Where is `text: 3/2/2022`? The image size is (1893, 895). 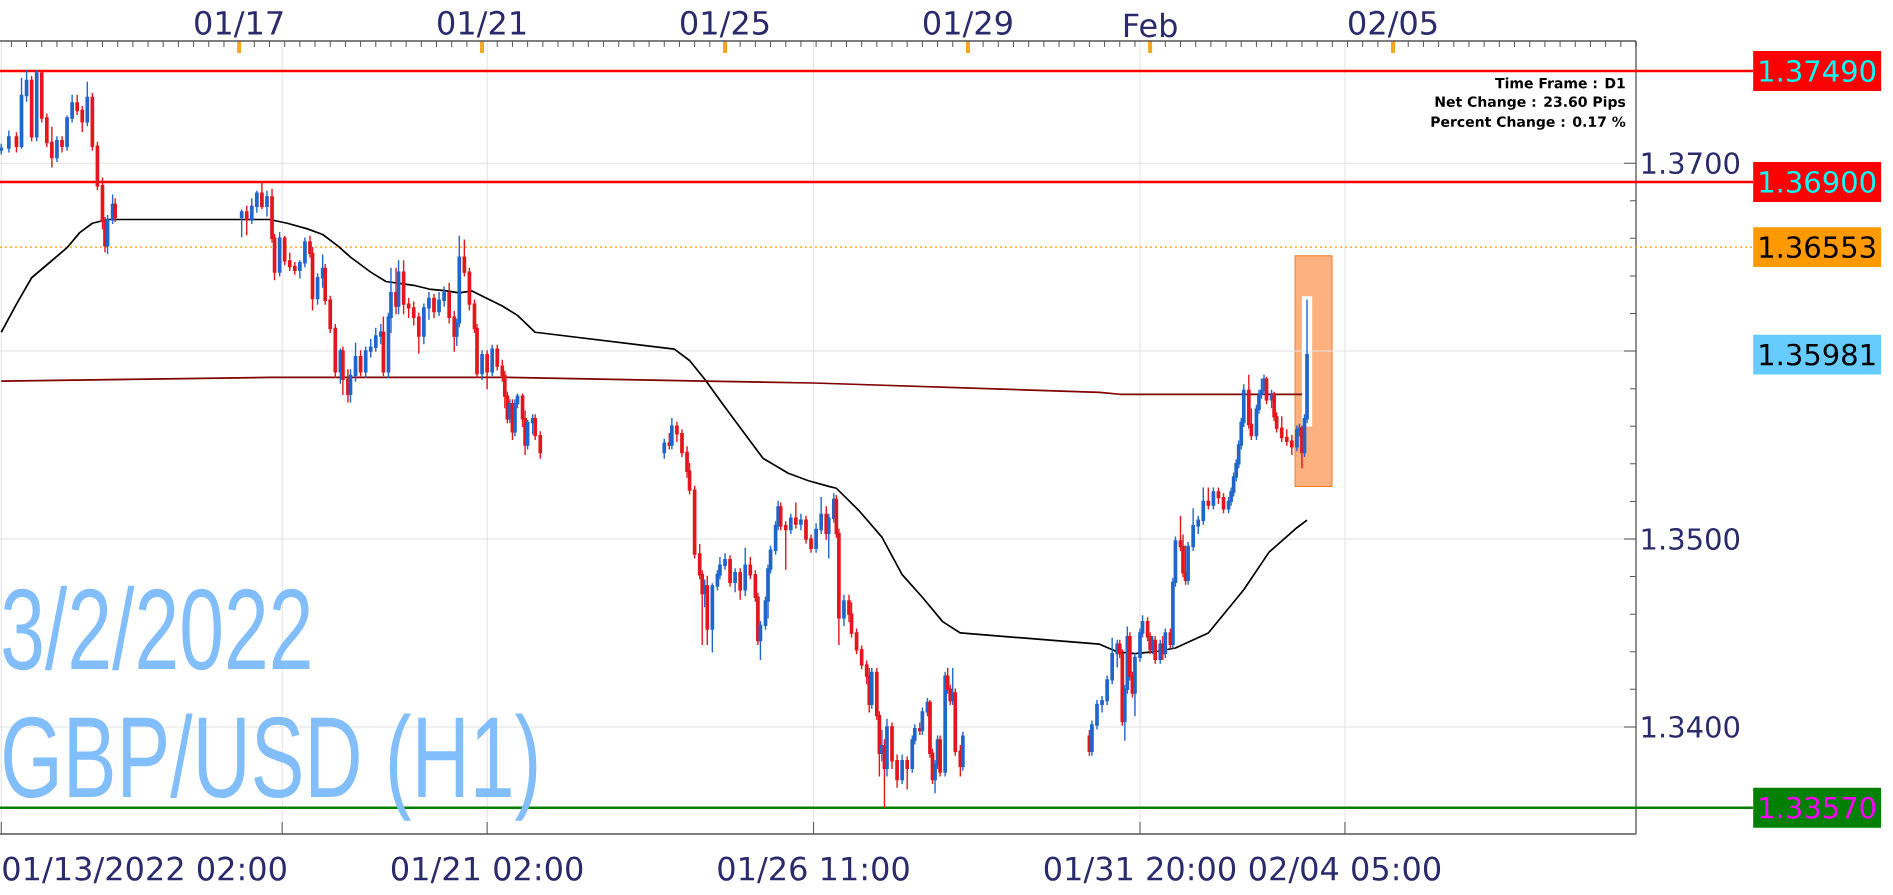
text: 3/2/2022 is located at coordinates (156, 628).